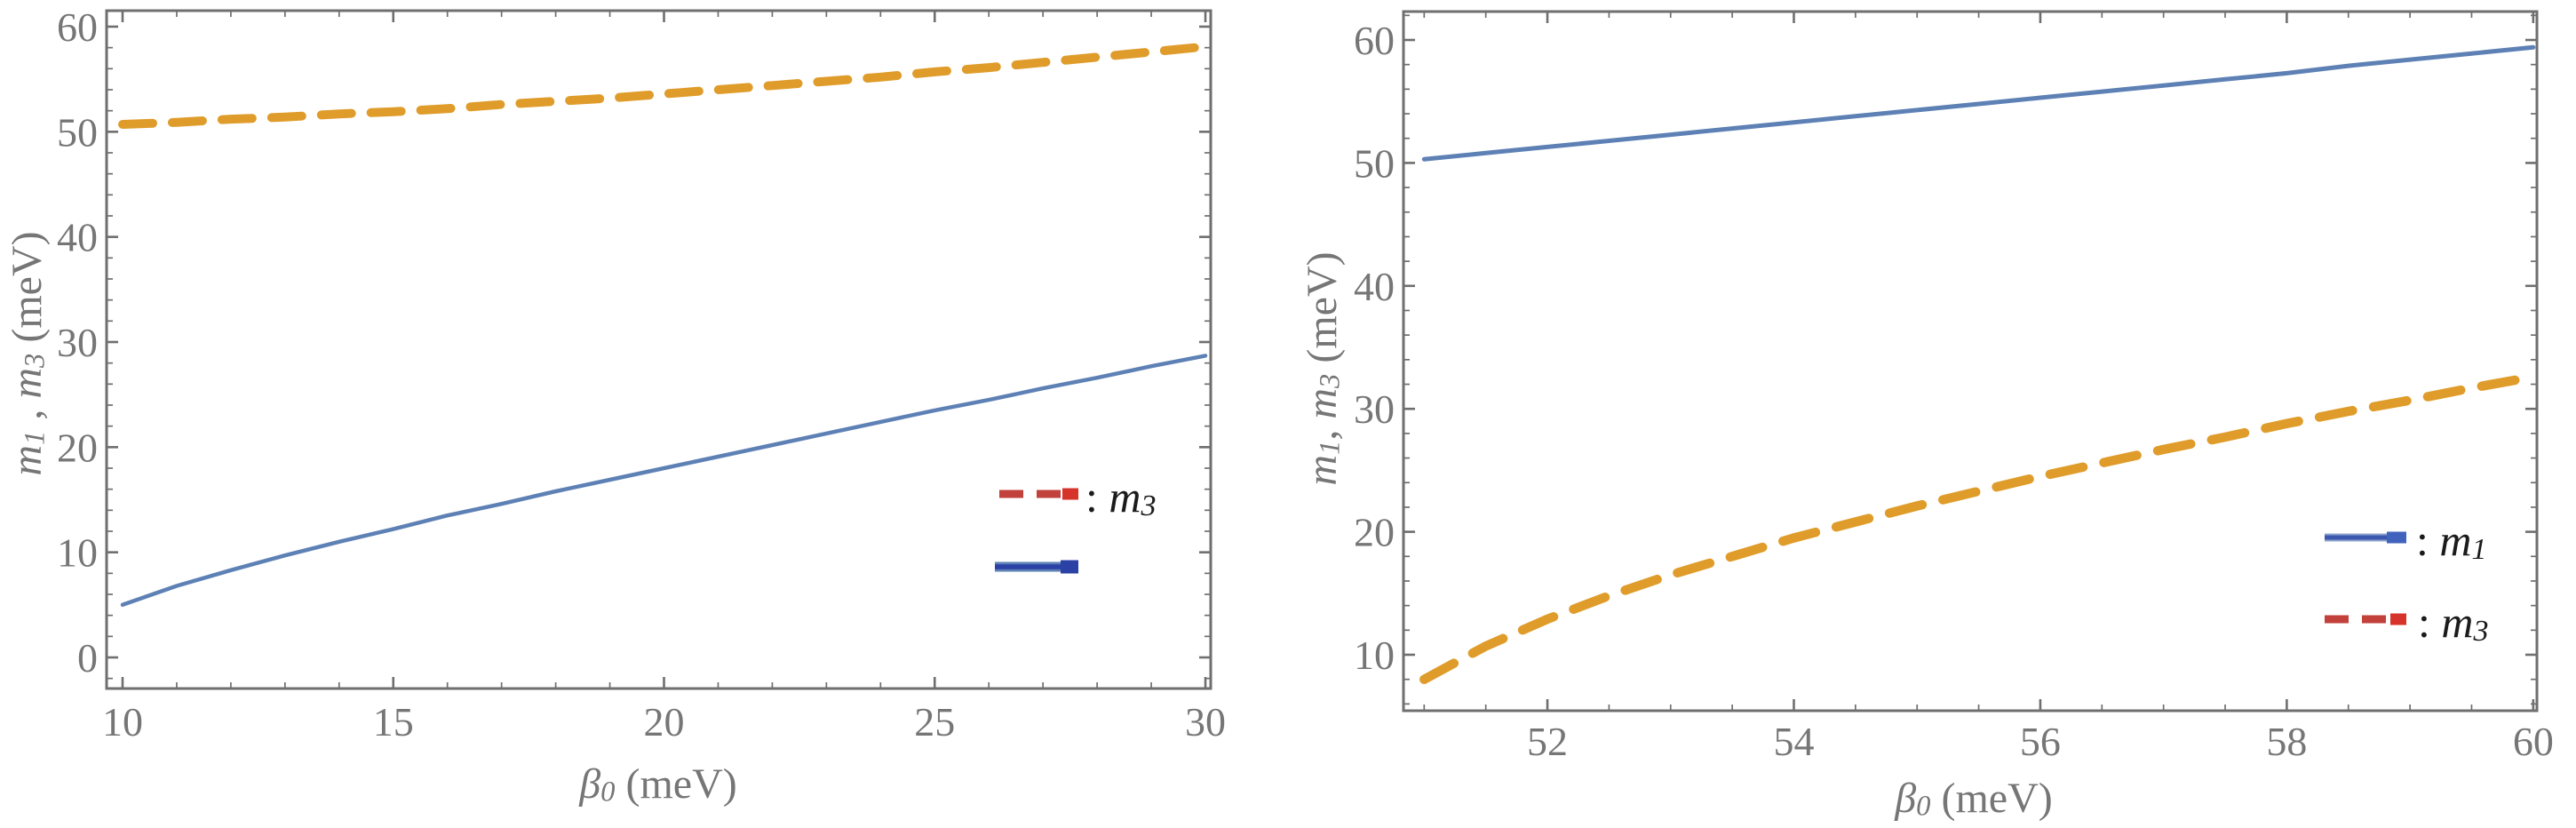  I want to click on right-x-tick-label: 52, so click(1547, 741).